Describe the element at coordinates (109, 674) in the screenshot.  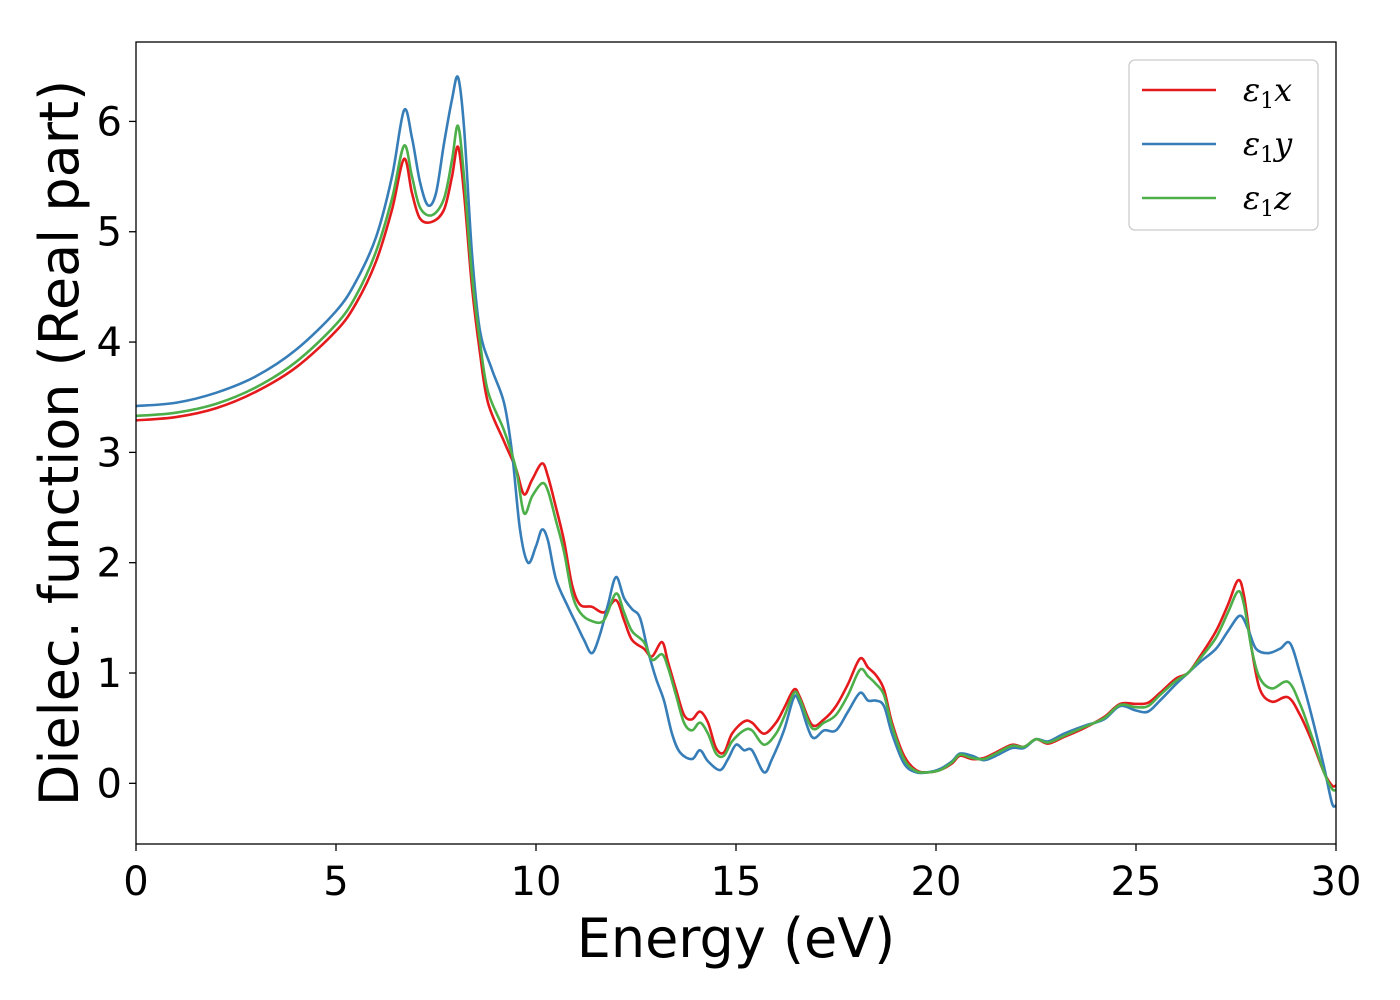
I see `y-tick-label: 1` at that location.